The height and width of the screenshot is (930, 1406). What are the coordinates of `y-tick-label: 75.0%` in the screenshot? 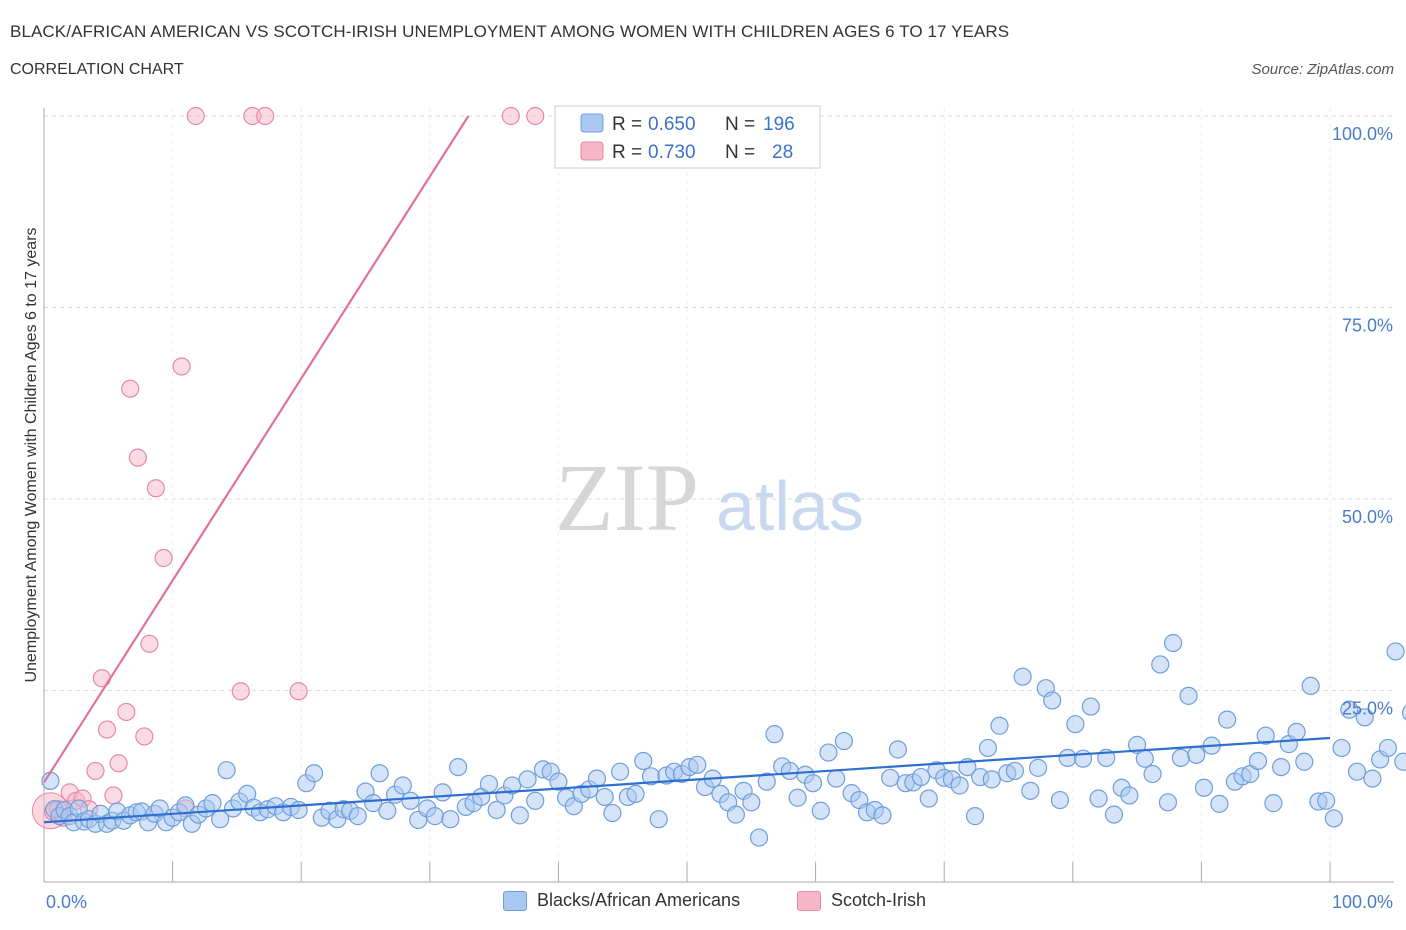 It's located at (1367, 326).